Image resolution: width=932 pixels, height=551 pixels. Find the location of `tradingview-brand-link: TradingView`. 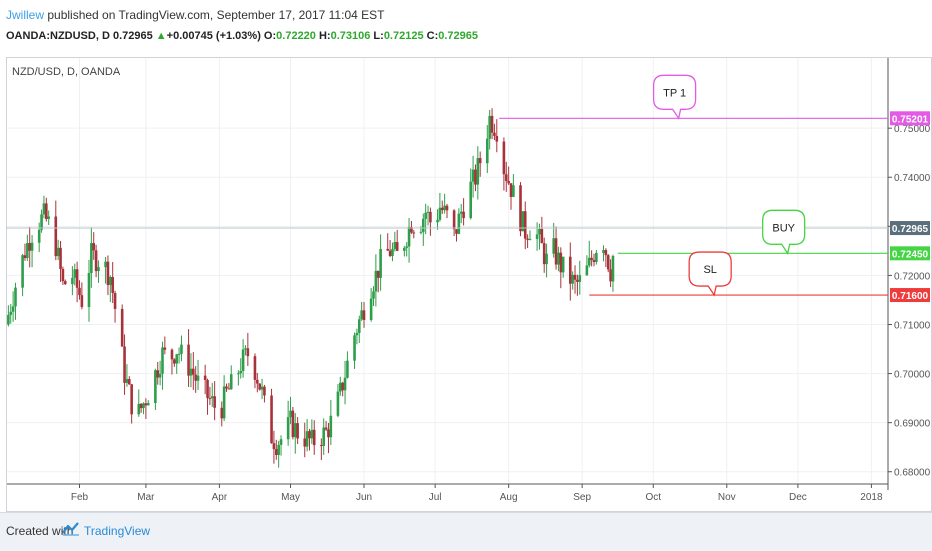

tradingview-brand-link: TradingView is located at coordinates (117, 531).